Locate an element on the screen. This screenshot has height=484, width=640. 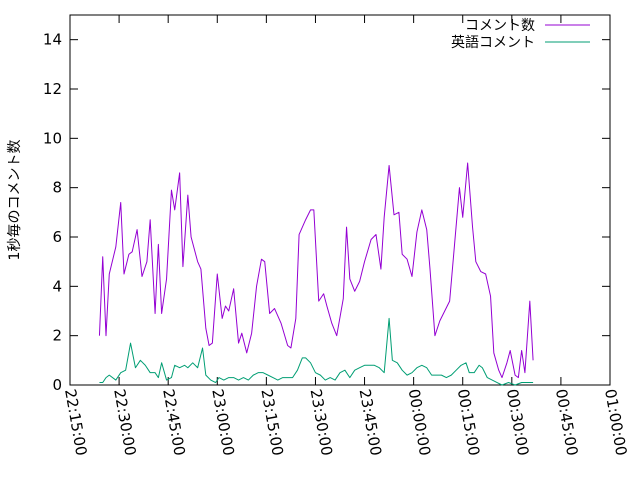
y-axis-title: 1秒毎のコメント数 is located at coordinates (15, 200).